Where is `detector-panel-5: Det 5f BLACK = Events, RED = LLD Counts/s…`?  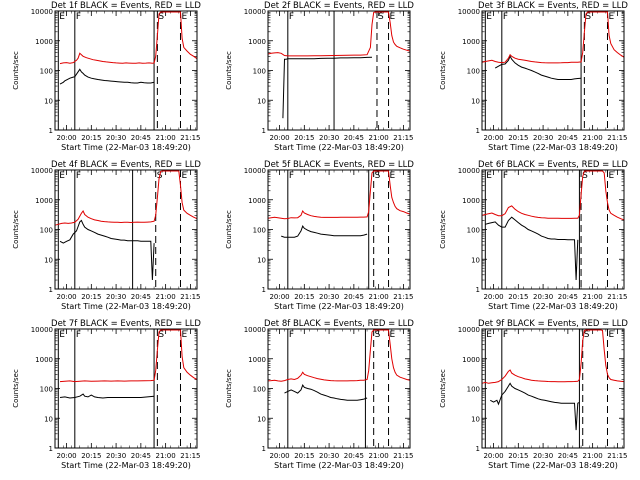 detector-panel-5: Det 5f BLACK = Events, RED = LLD Counts/s… is located at coordinates (319, 235).